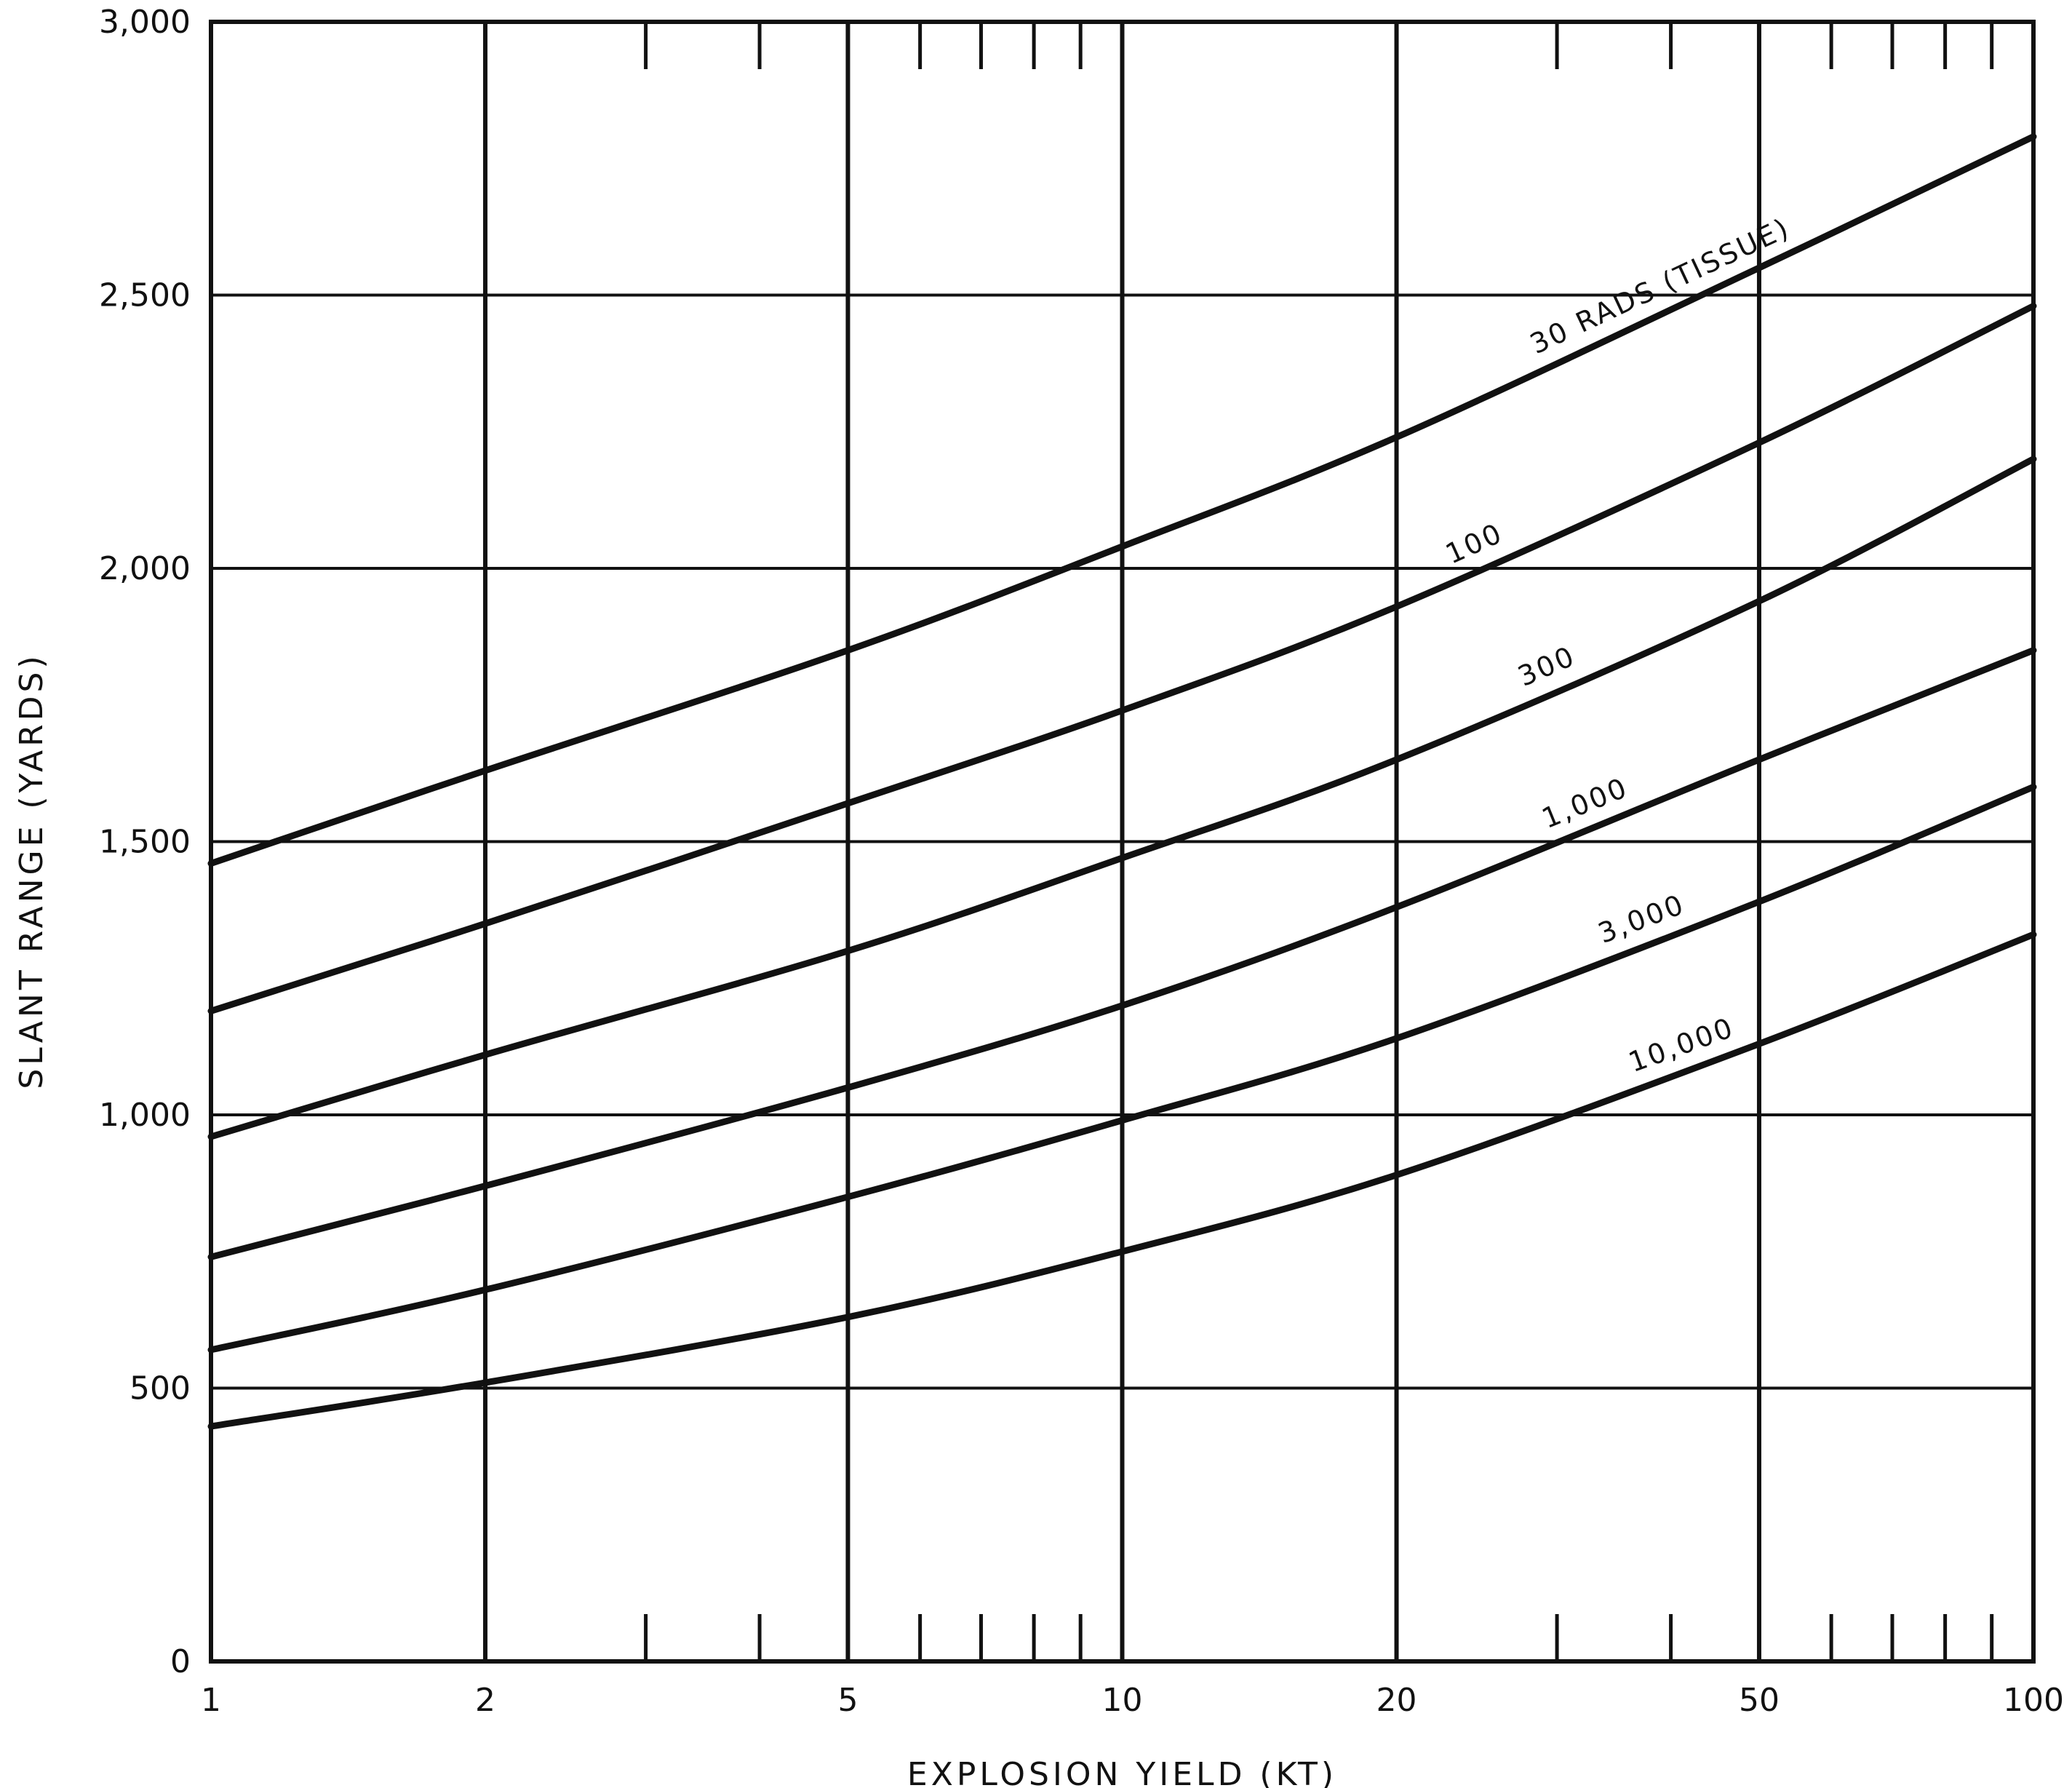 The height and width of the screenshot is (1788, 2072). What do you see at coordinates (31, 871) in the screenshot?
I see `y-axis-label: SLANT RANGE (YARDS)` at bounding box center [31, 871].